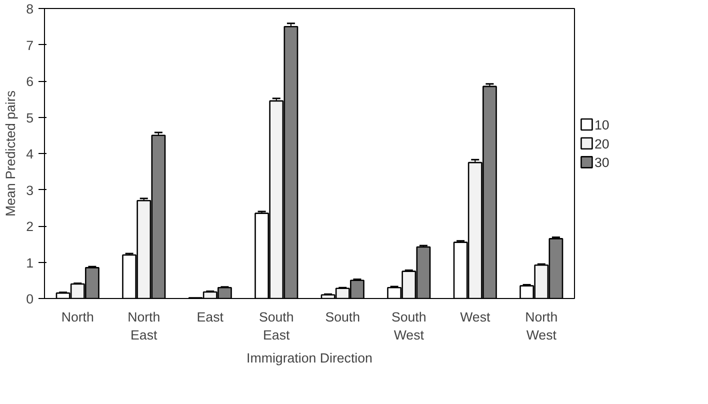  I want to click on y-tick-label: 4, so click(30, 154).